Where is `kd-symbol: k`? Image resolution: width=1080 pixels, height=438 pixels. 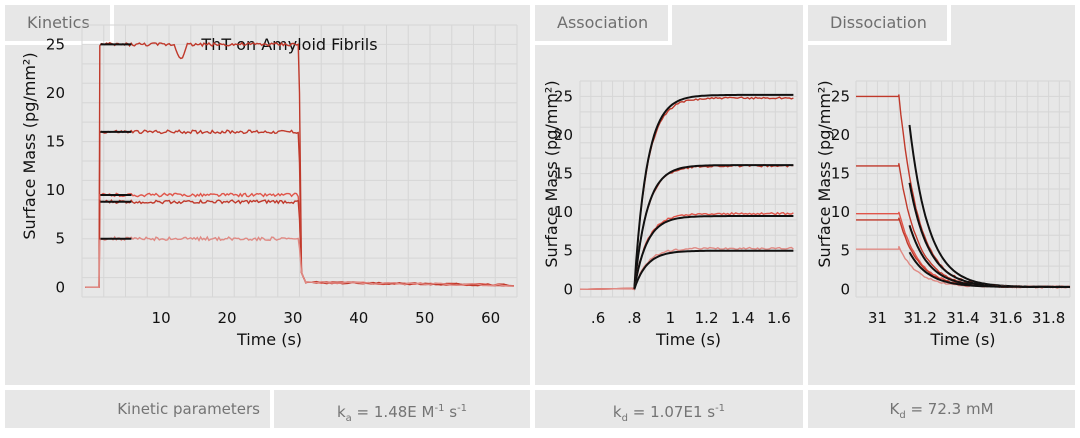
kd-symbol: k is located at coordinates (617, 412).